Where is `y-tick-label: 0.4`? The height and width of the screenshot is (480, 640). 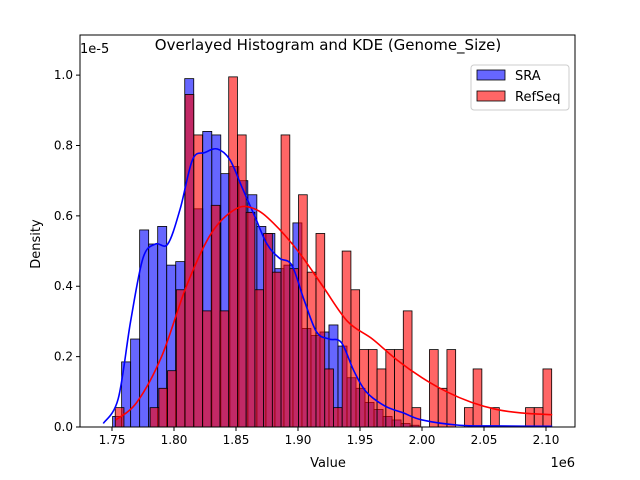
y-tick-label: 0.4 is located at coordinates (63, 286).